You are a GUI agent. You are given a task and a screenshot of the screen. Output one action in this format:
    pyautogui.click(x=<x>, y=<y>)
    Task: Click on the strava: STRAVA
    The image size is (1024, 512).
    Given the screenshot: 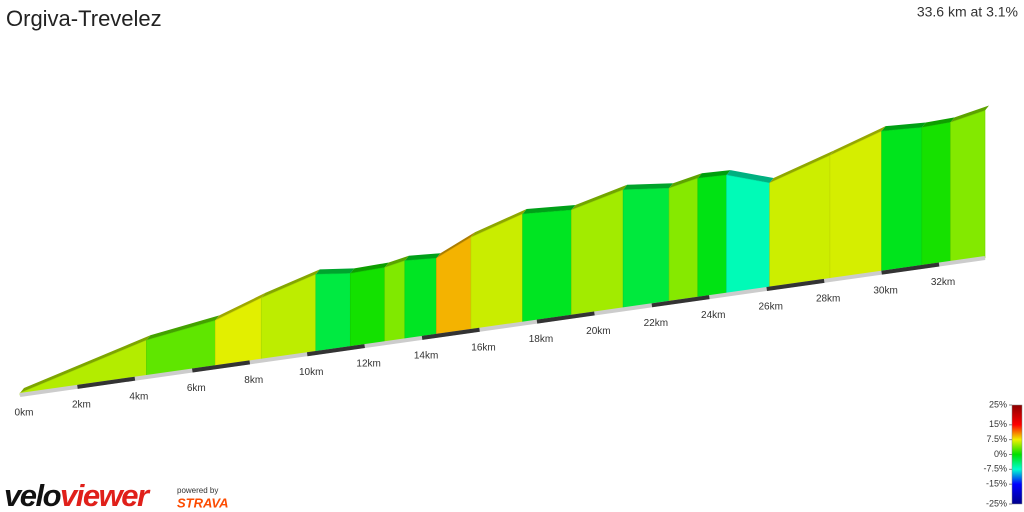 What is the action you would take?
    pyautogui.click(x=203, y=502)
    